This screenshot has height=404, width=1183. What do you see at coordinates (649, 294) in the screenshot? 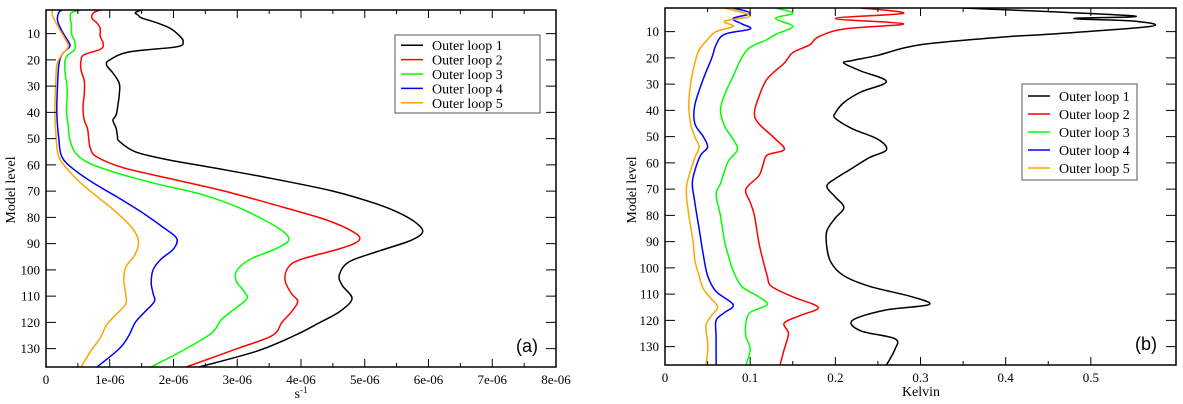
I see `b-y-tick-label: 110` at bounding box center [649, 294].